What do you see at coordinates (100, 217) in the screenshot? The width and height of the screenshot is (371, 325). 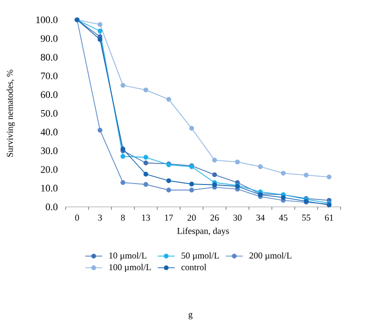 I see `x-tick-label: 3` at bounding box center [100, 217].